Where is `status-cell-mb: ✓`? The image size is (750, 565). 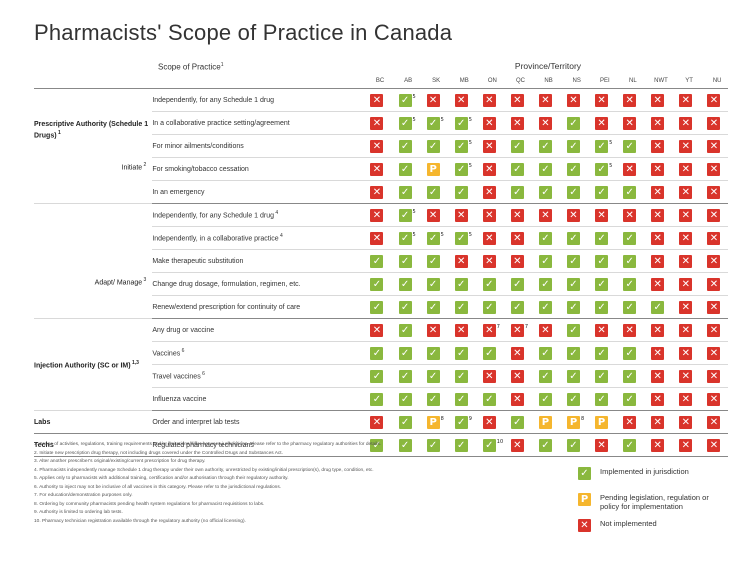
status-cell-mb: ✓ is located at coordinates (461, 307).